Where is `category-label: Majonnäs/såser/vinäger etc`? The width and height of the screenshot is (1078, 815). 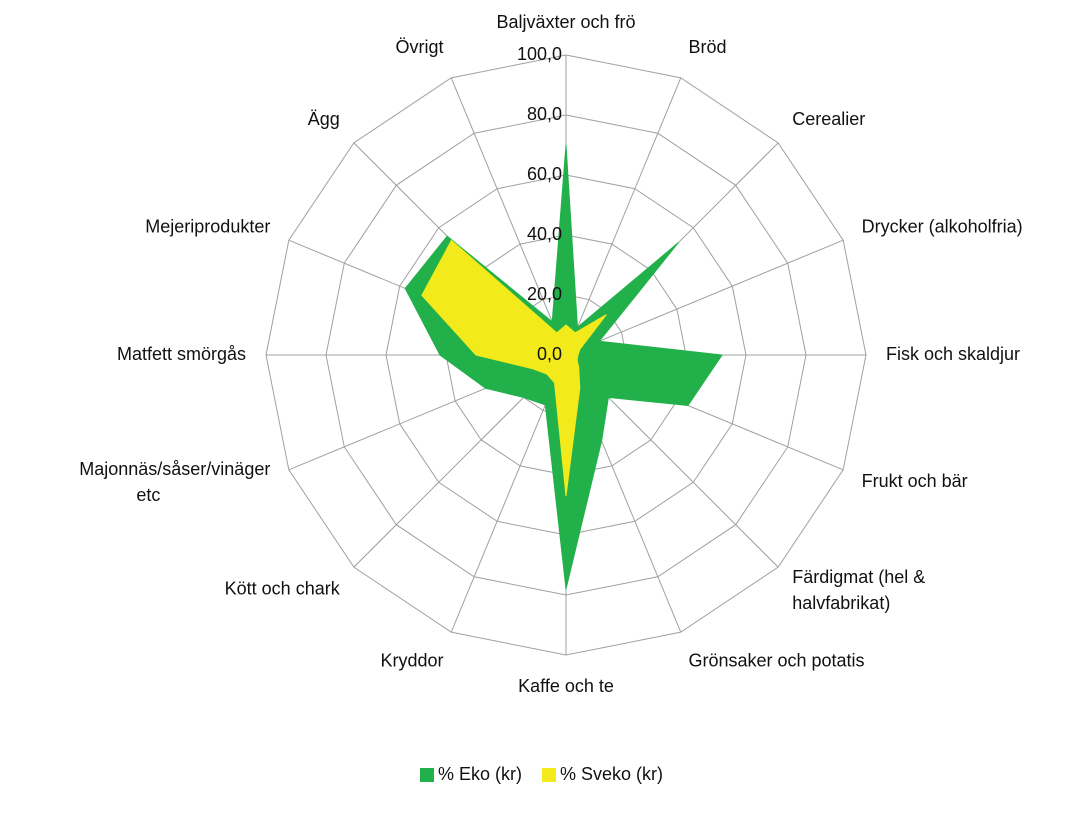 category-label: Majonnäs/såser/vinäger etc is located at coordinates (174, 482).